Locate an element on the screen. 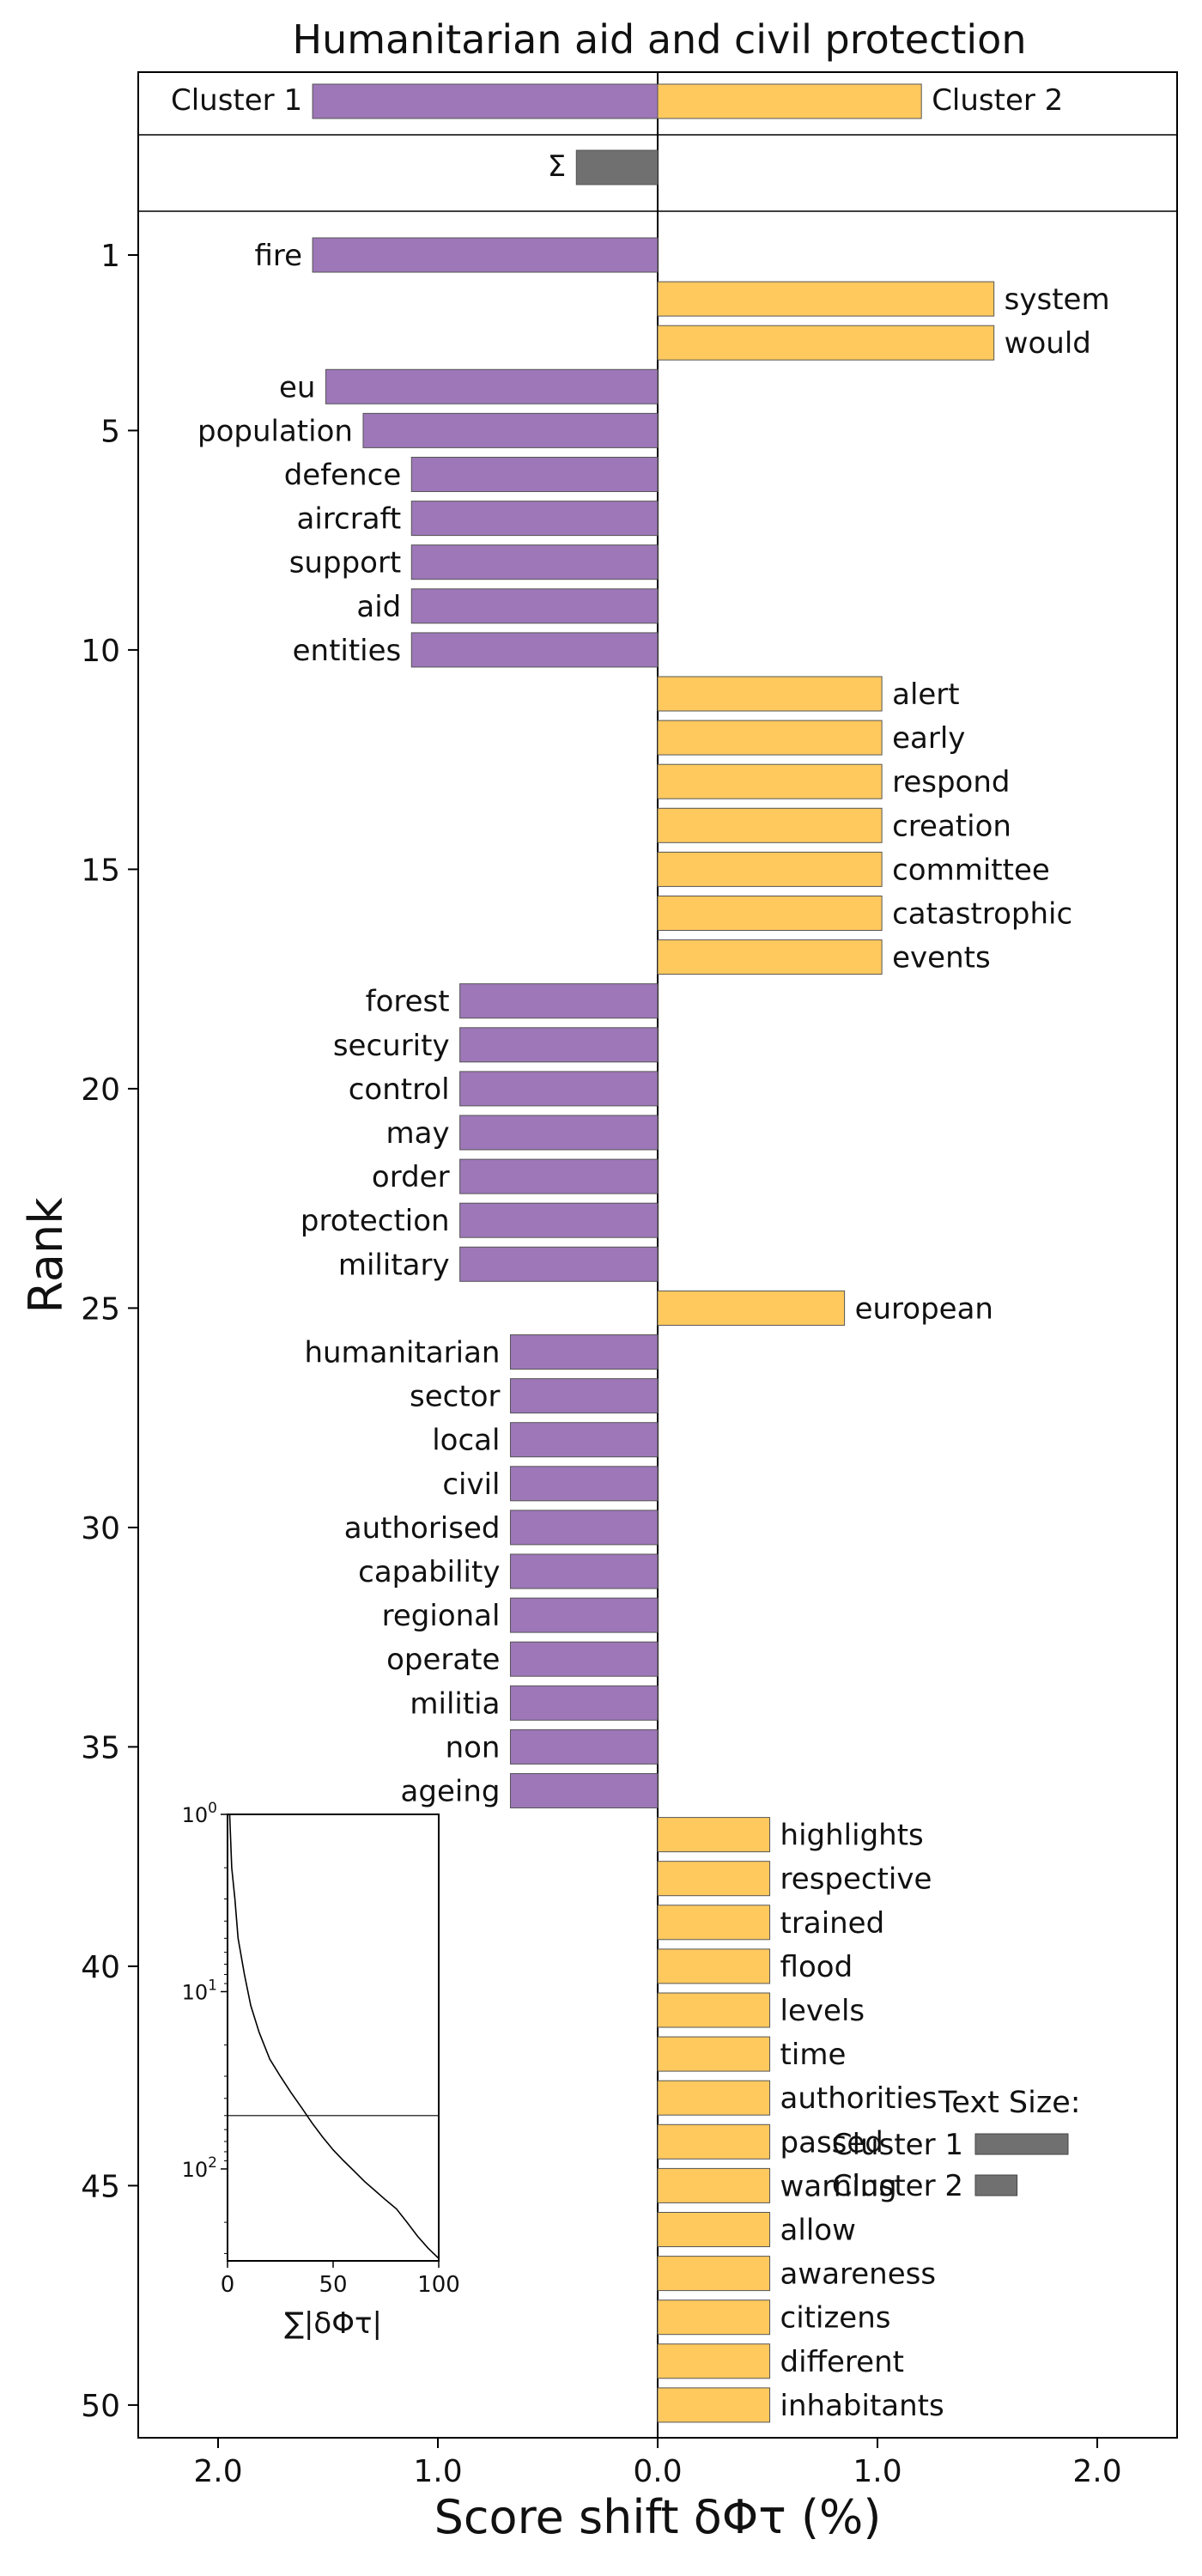  y-tick-label: 15 is located at coordinates (100, 870).